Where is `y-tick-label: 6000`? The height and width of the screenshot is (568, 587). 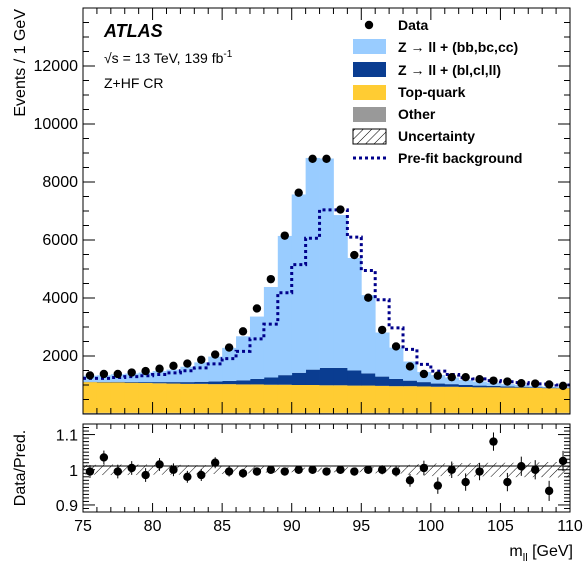
y-tick-label: 6000 is located at coordinates (60, 240).